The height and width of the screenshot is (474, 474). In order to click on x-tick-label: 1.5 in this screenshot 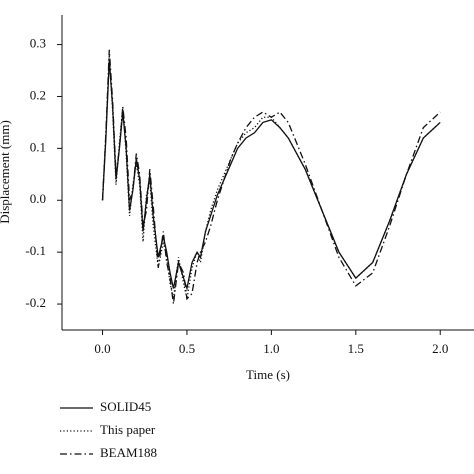, I will do `click(356, 348)`.